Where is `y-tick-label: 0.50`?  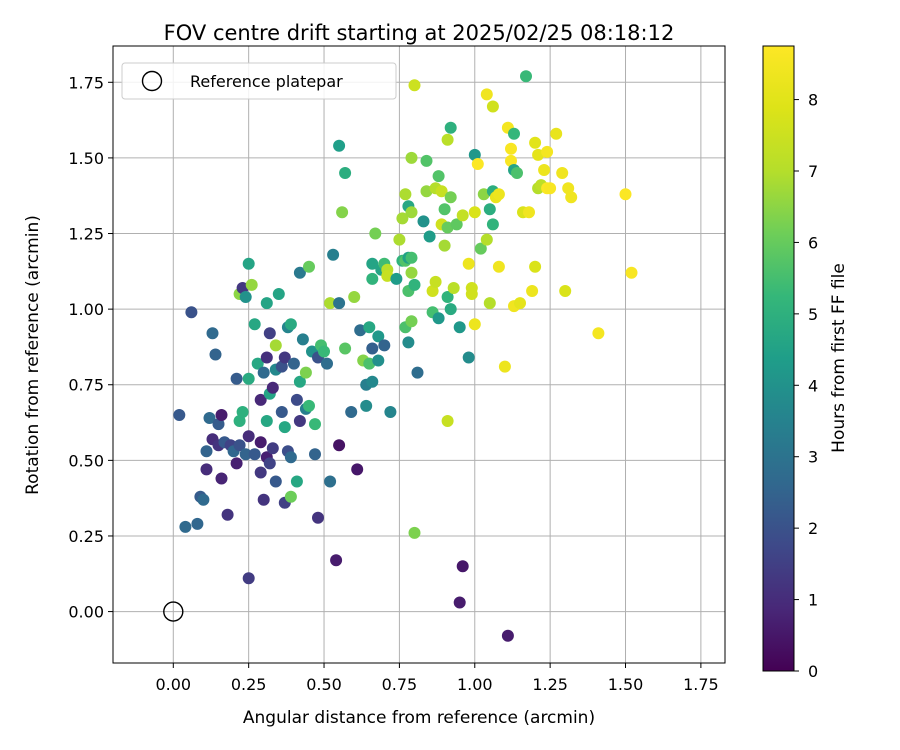
y-tick-label: 0.50 is located at coordinates (86, 460).